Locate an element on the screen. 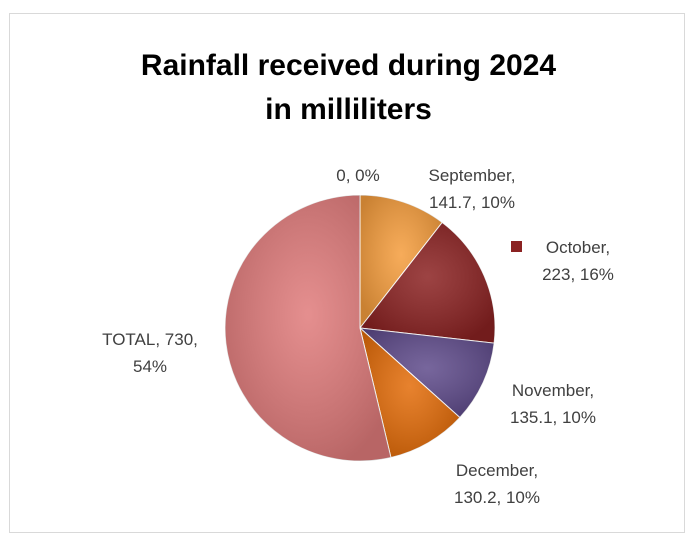  chart-title-line-1: Rainfall received during 2024 is located at coordinates (348, 65).